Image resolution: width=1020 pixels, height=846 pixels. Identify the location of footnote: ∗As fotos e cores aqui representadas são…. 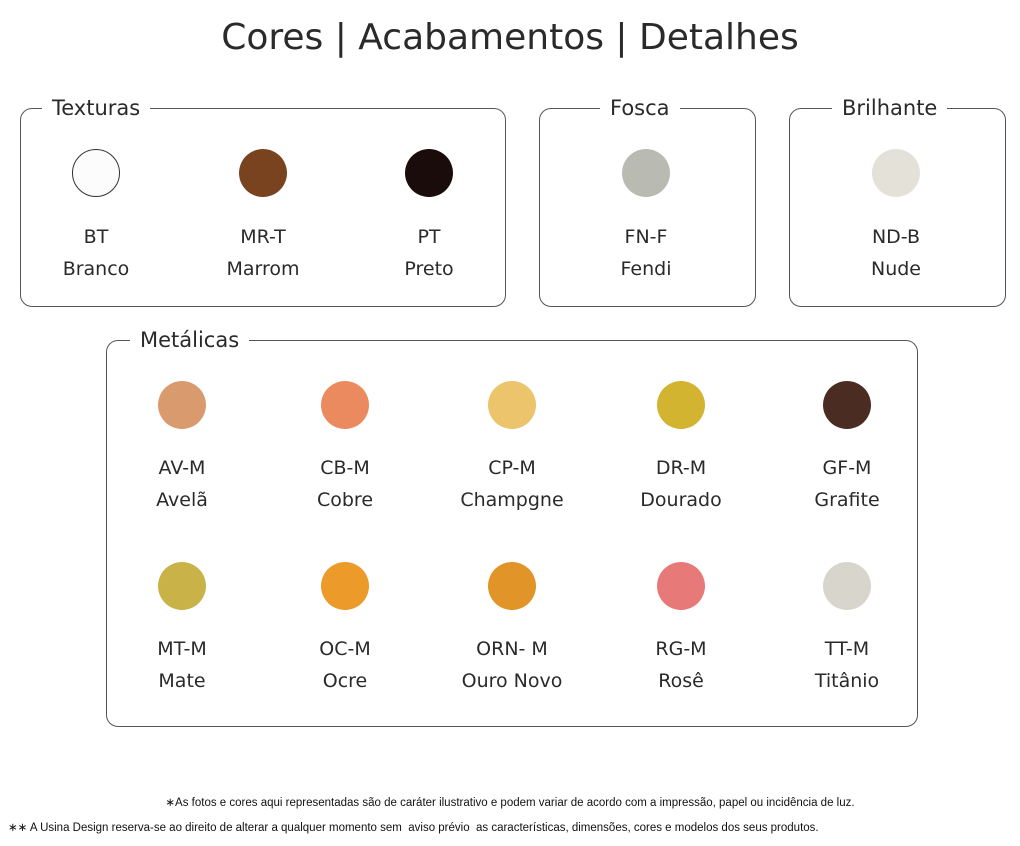
(510, 803).